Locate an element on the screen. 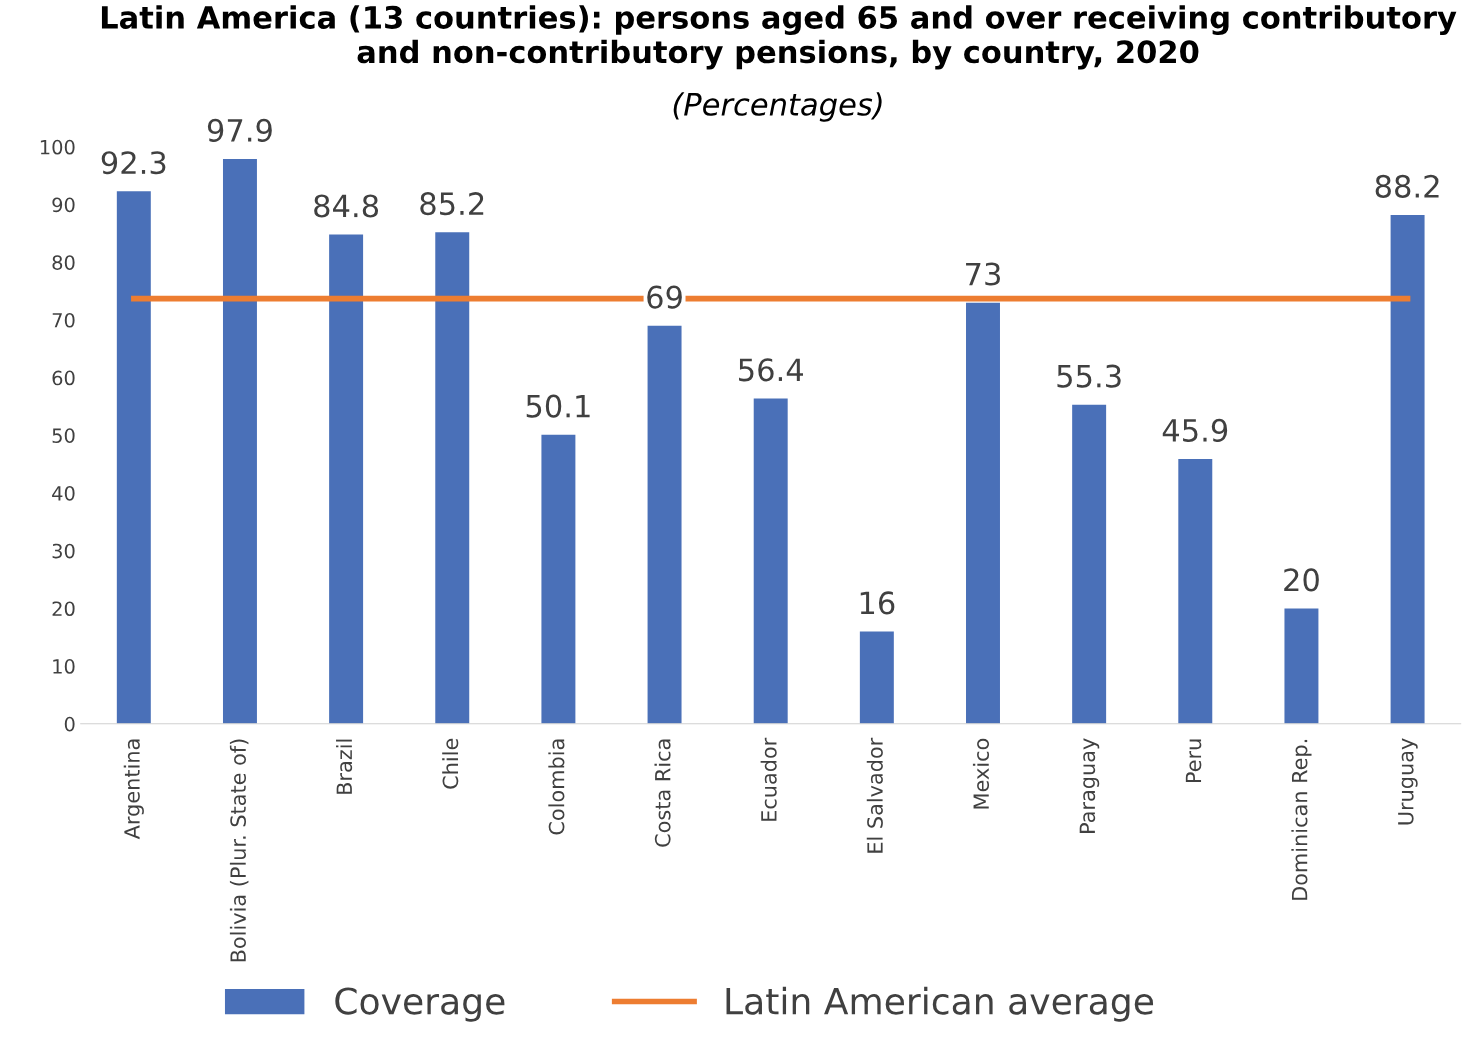 The image size is (1468, 1049). y-tick-label: 10 is located at coordinates (64, 666).